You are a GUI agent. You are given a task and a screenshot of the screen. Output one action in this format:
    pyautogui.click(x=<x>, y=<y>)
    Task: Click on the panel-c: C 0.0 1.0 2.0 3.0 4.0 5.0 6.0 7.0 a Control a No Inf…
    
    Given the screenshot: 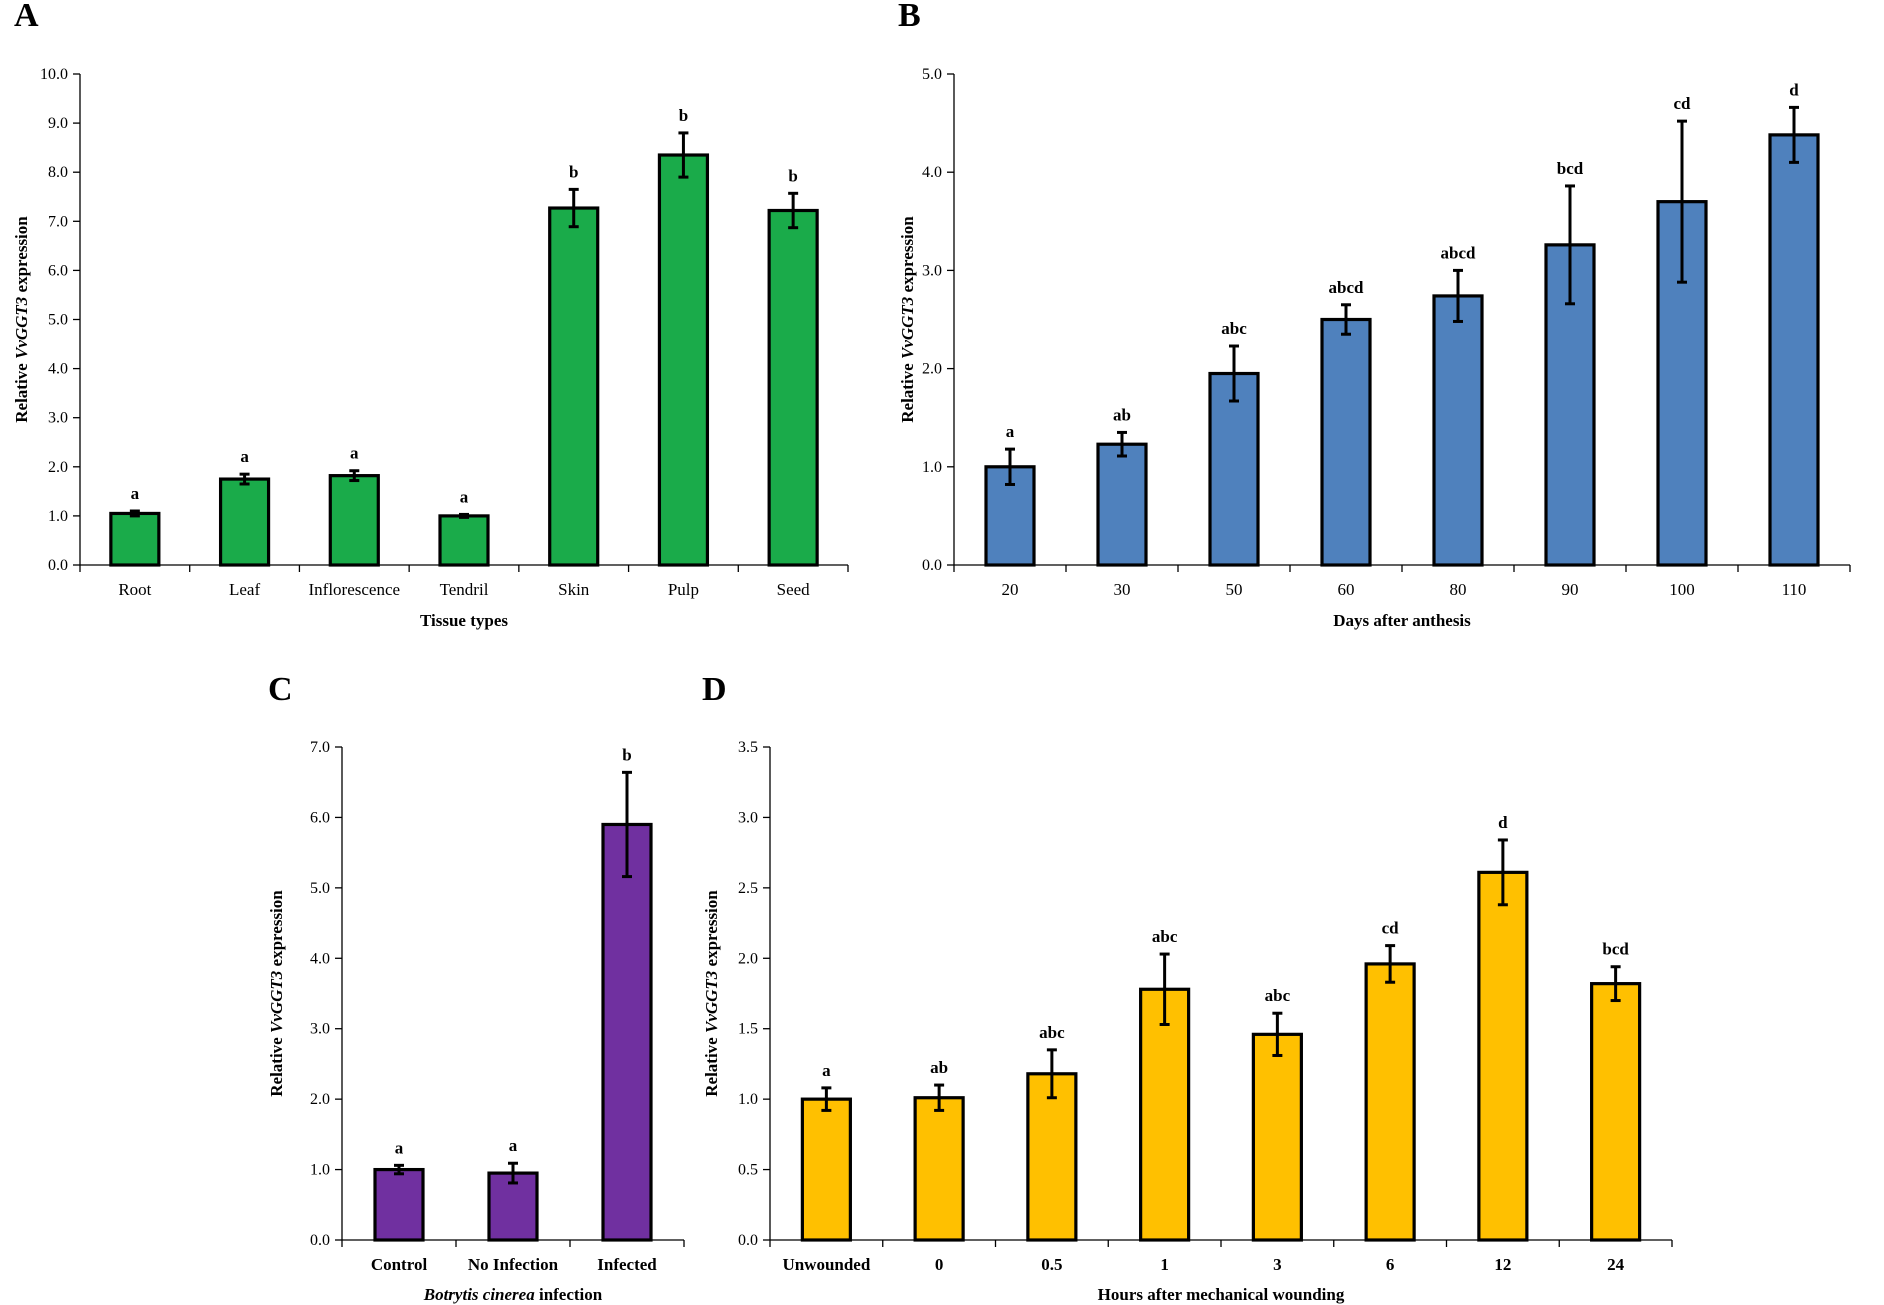 What is the action you would take?
    pyautogui.click(x=476, y=987)
    